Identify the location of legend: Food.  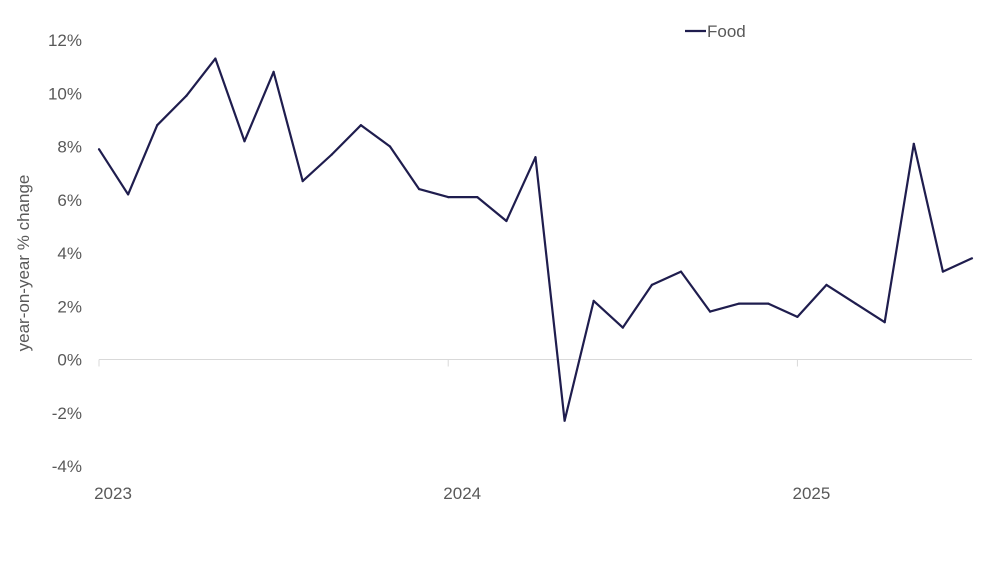
(715, 31).